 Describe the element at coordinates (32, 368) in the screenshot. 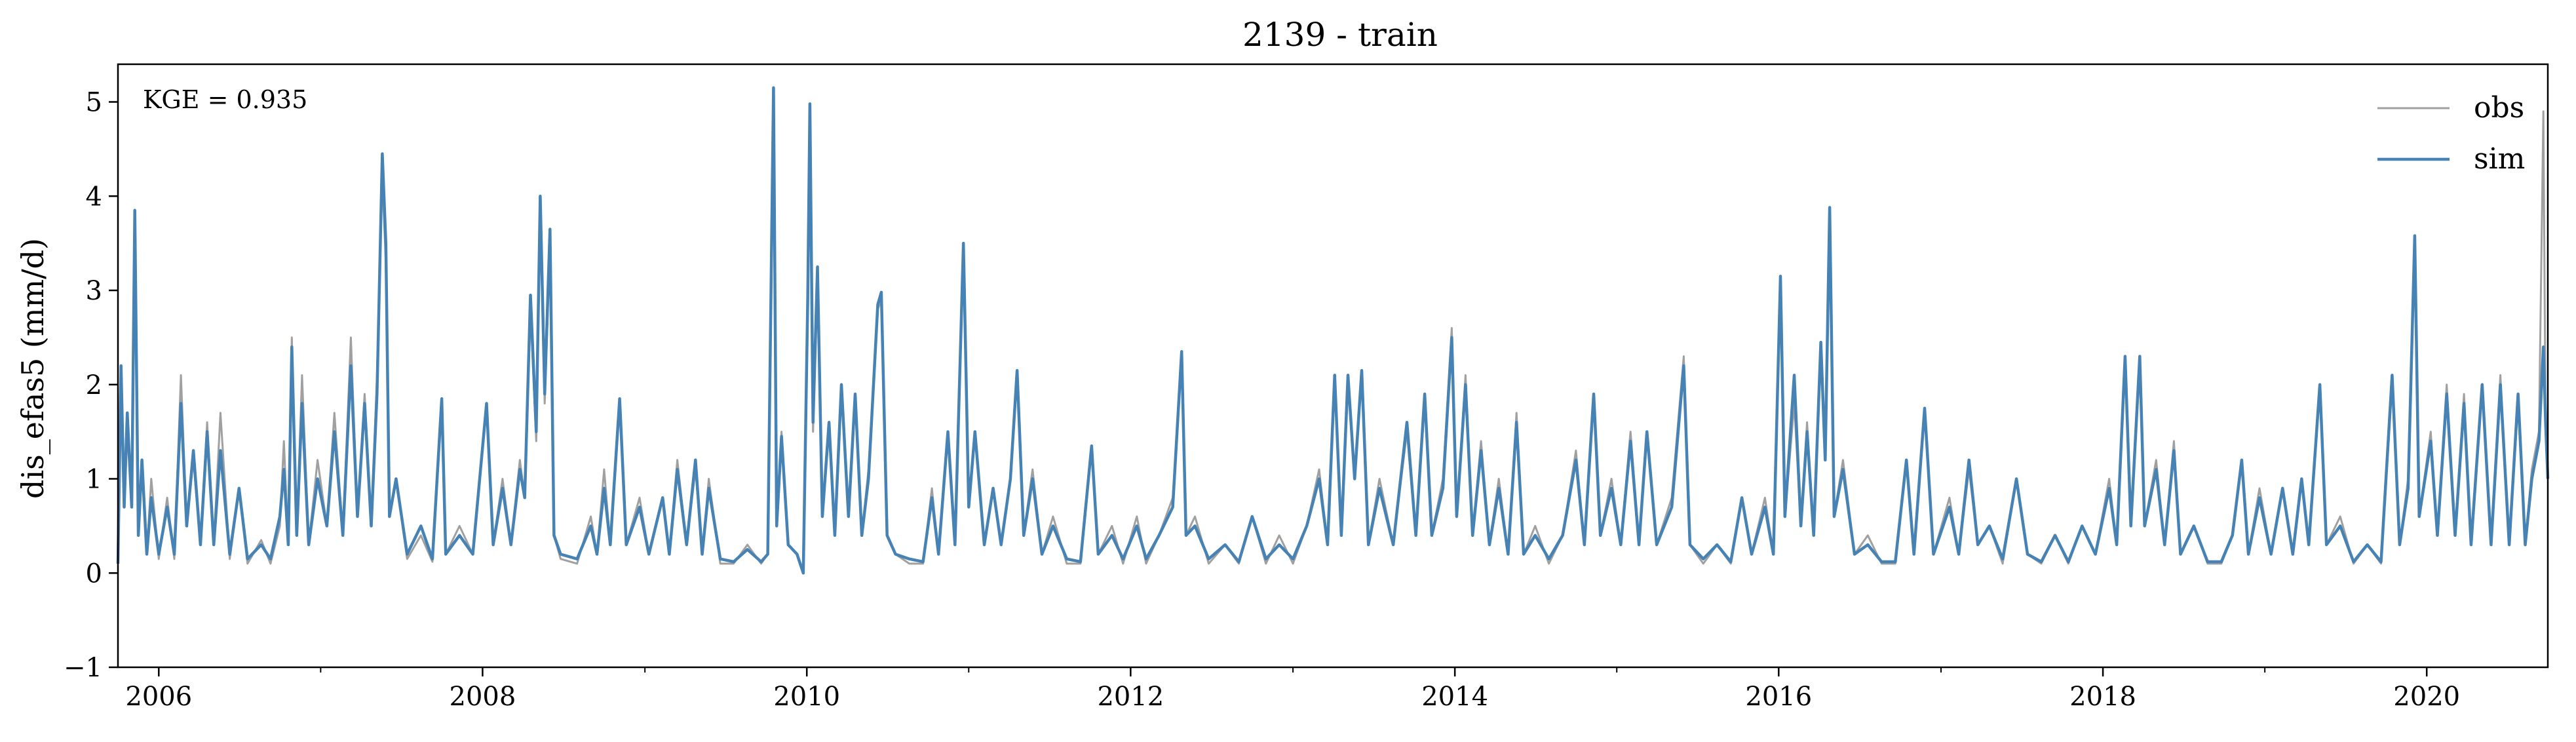

I see `y-axis-label: dis_efas5 (mm/d)` at that location.